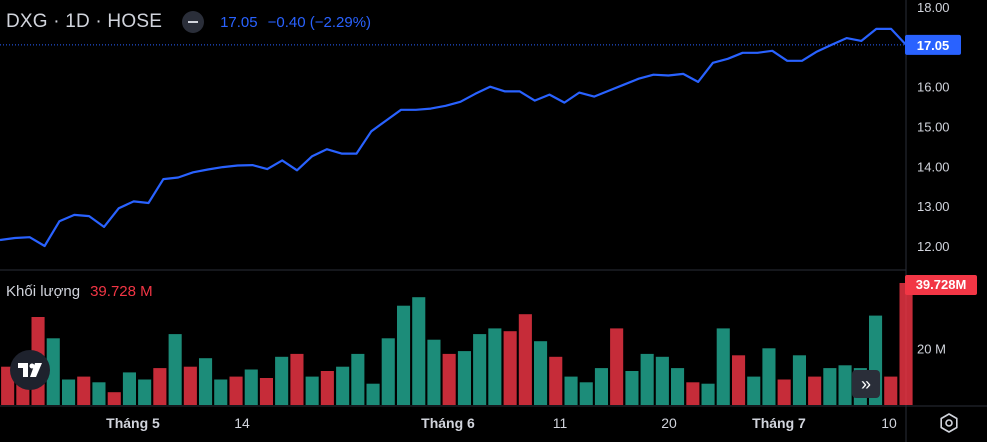 Image resolution: width=987 pixels, height=442 pixels. Describe the element at coordinates (43, 291) in the screenshot. I see `volume-label: Khối lượng` at that location.